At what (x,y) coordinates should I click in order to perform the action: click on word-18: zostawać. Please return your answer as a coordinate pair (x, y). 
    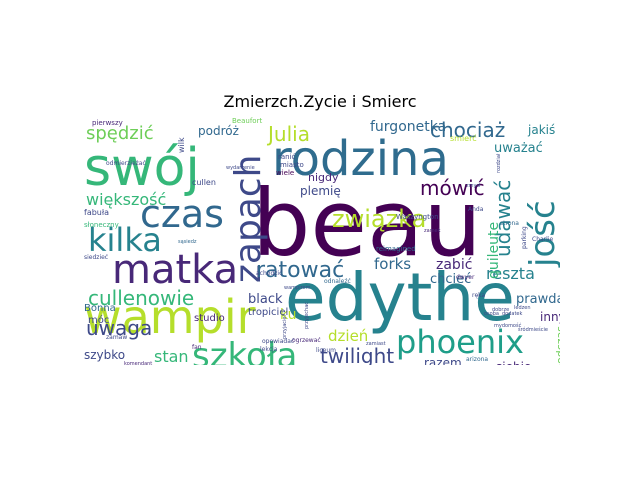
    Looking at the image, I should click on (559, 245).